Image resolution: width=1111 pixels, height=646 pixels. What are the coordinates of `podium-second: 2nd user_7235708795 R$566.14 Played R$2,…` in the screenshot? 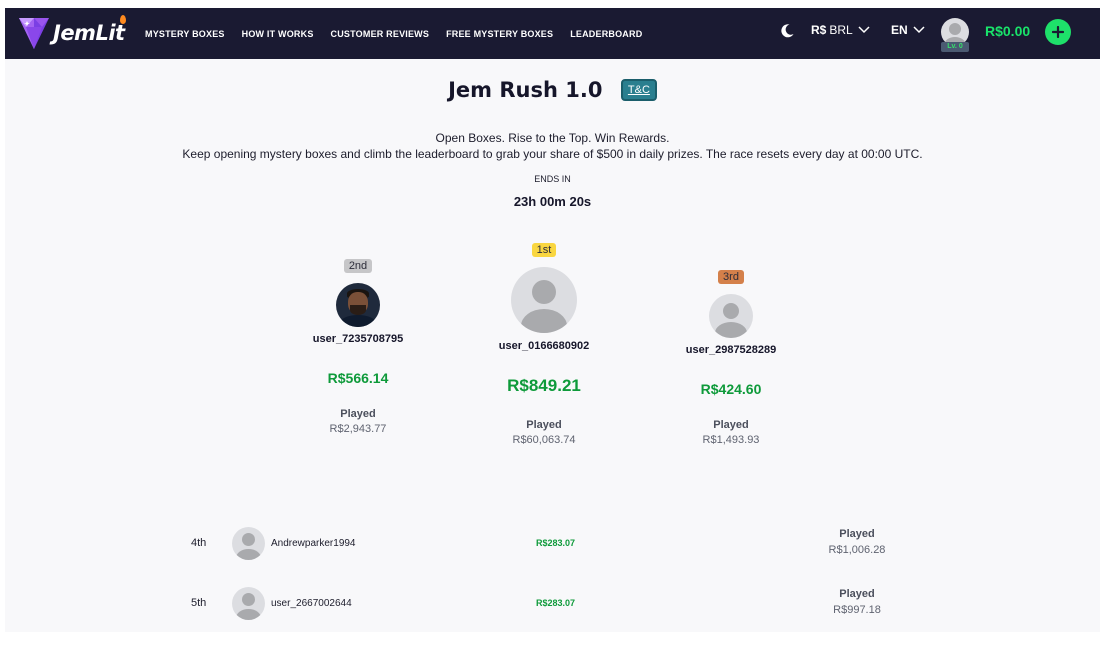 It's located at (358, 345).